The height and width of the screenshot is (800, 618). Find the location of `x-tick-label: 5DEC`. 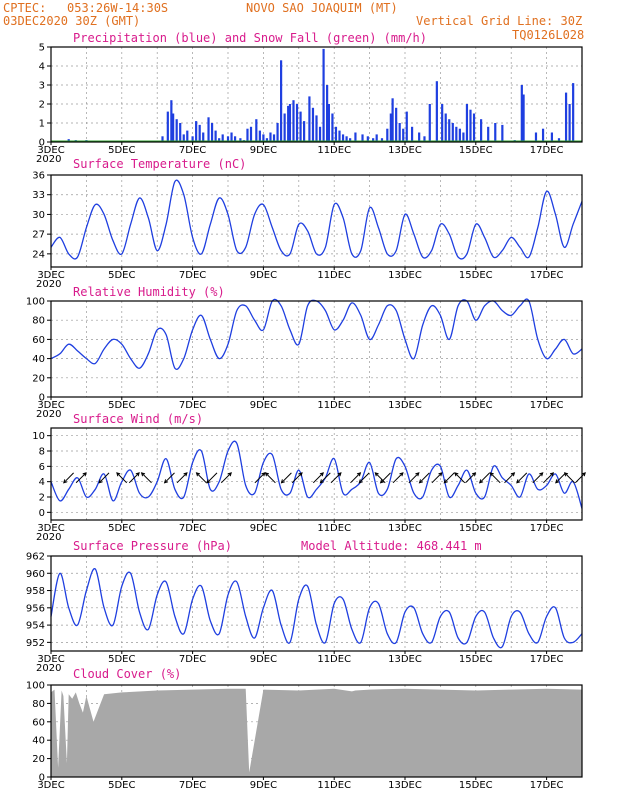

x-tick-label: 5DEC is located at coordinates (121, 405).